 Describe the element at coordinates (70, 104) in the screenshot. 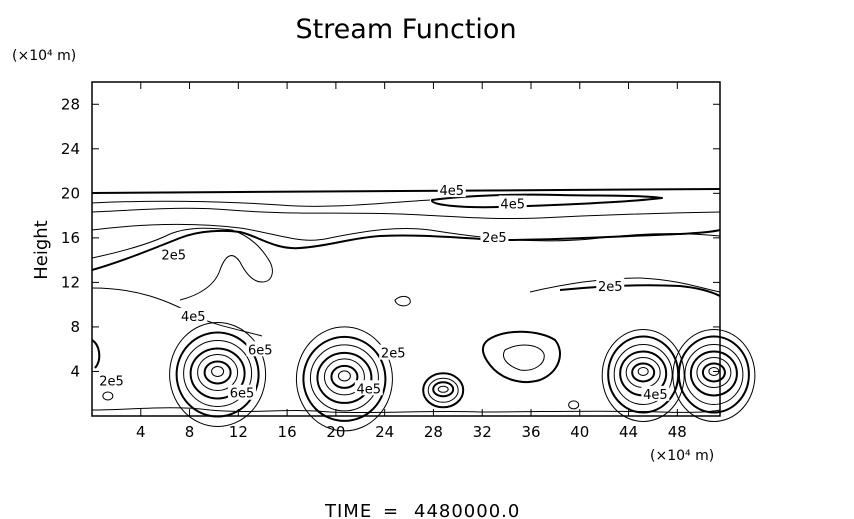

I see `y-tick-label: 28` at that location.